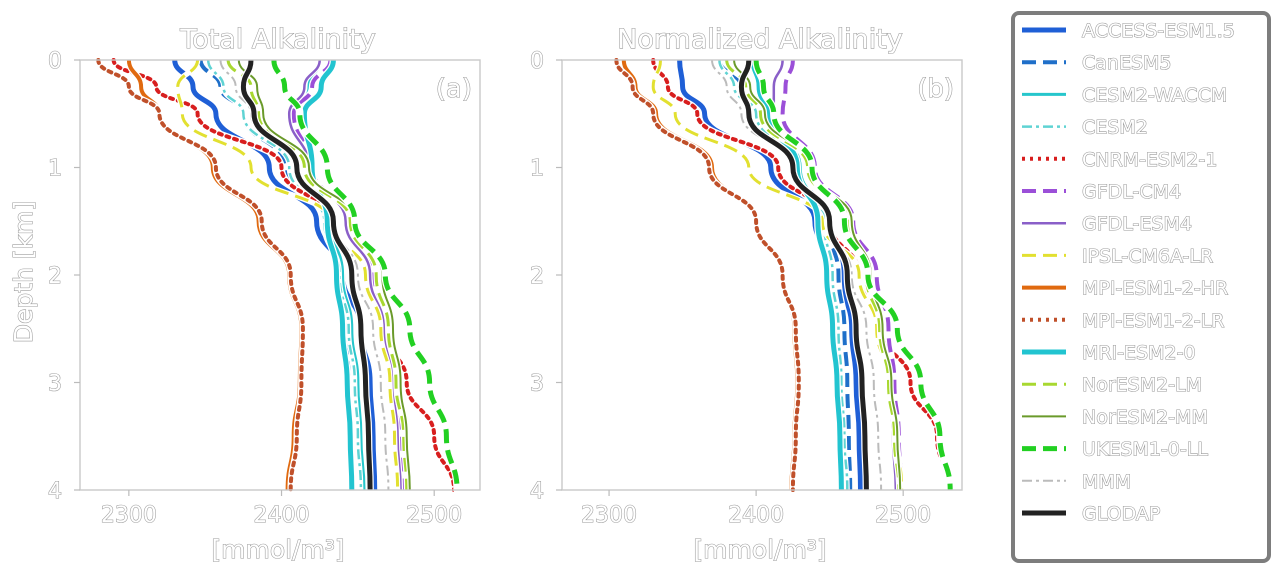 The image size is (1280, 574). Describe the element at coordinates (1127, 63) in the screenshot. I see `legend-label-canesm5: CanESM5` at that location.